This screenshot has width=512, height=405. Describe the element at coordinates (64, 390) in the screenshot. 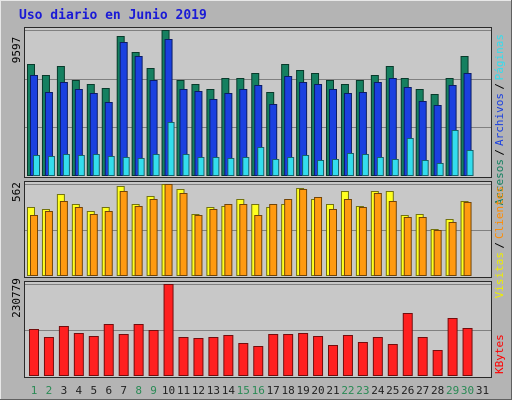

I see `x-tick-label-day-3: 3` at that location.